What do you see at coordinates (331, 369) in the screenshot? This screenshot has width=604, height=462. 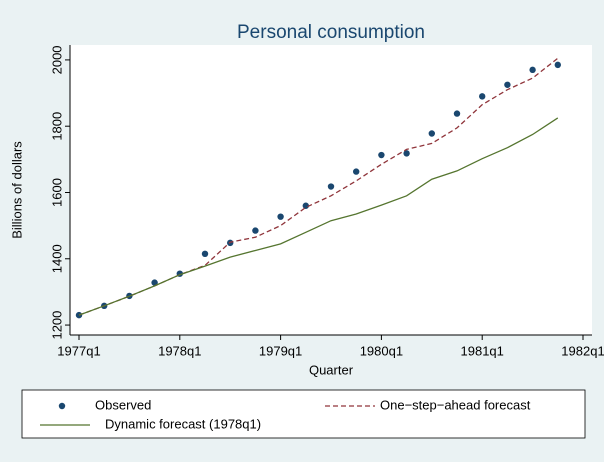 I see `x-axis-title: Quarter` at bounding box center [331, 369].